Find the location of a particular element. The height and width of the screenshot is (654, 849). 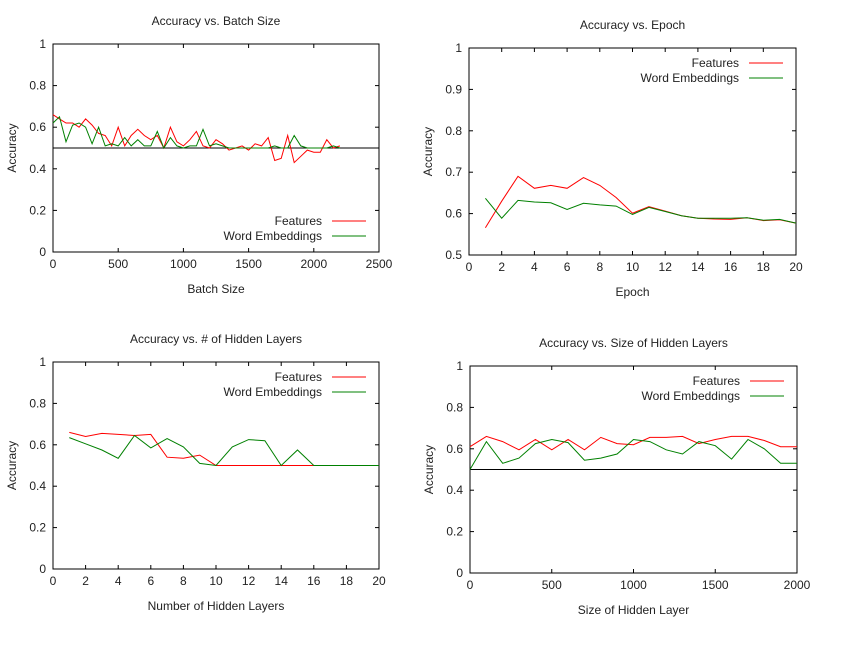

x-axis-label: Number of Hidden Layers is located at coordinates (216, 606).